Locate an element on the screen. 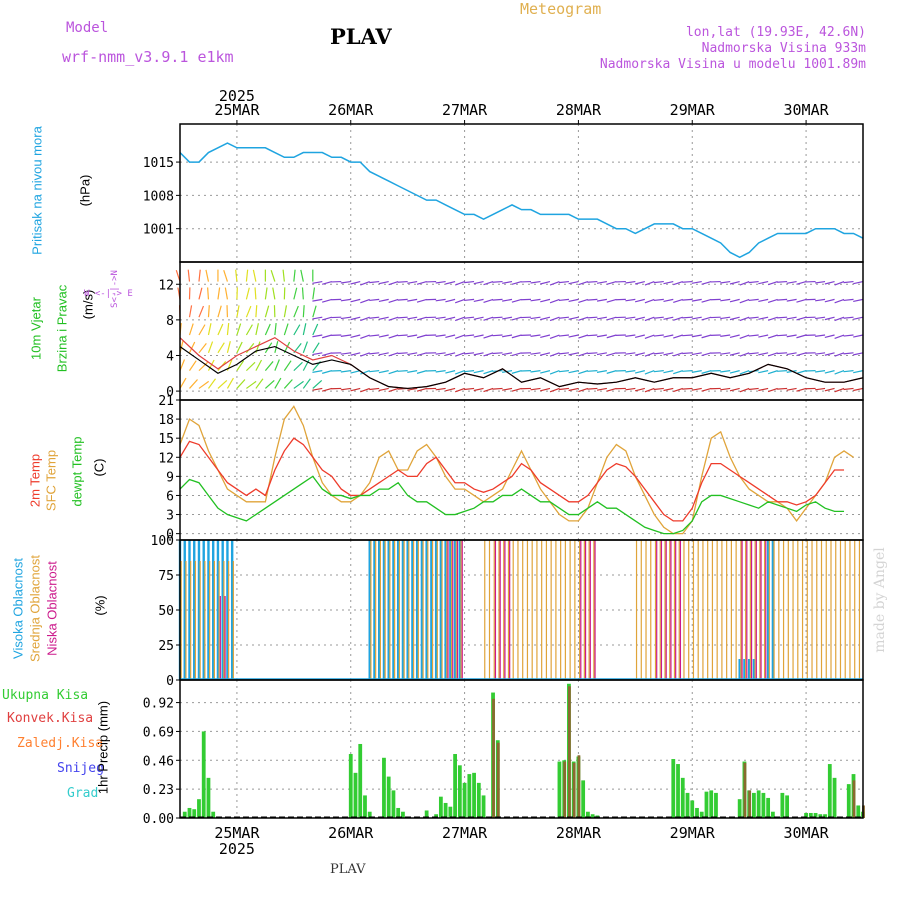  y-tick-label: 50 is located at coordinates (166, 611).